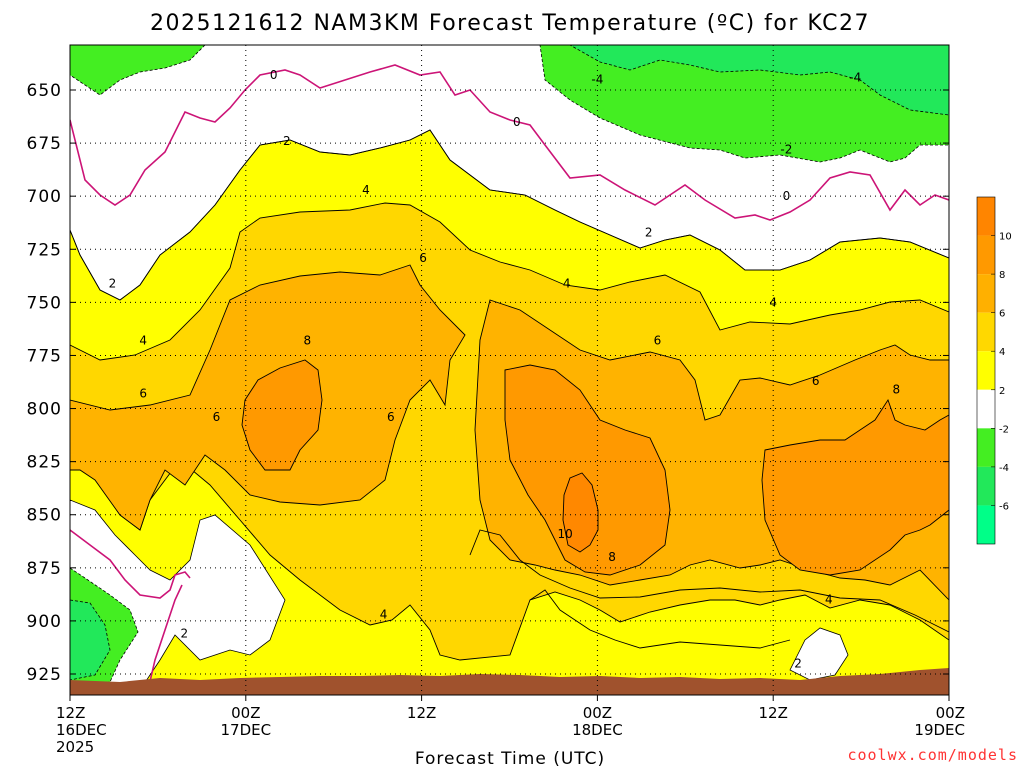  I want to click on y-tick-label: 875, so click(44, 569).